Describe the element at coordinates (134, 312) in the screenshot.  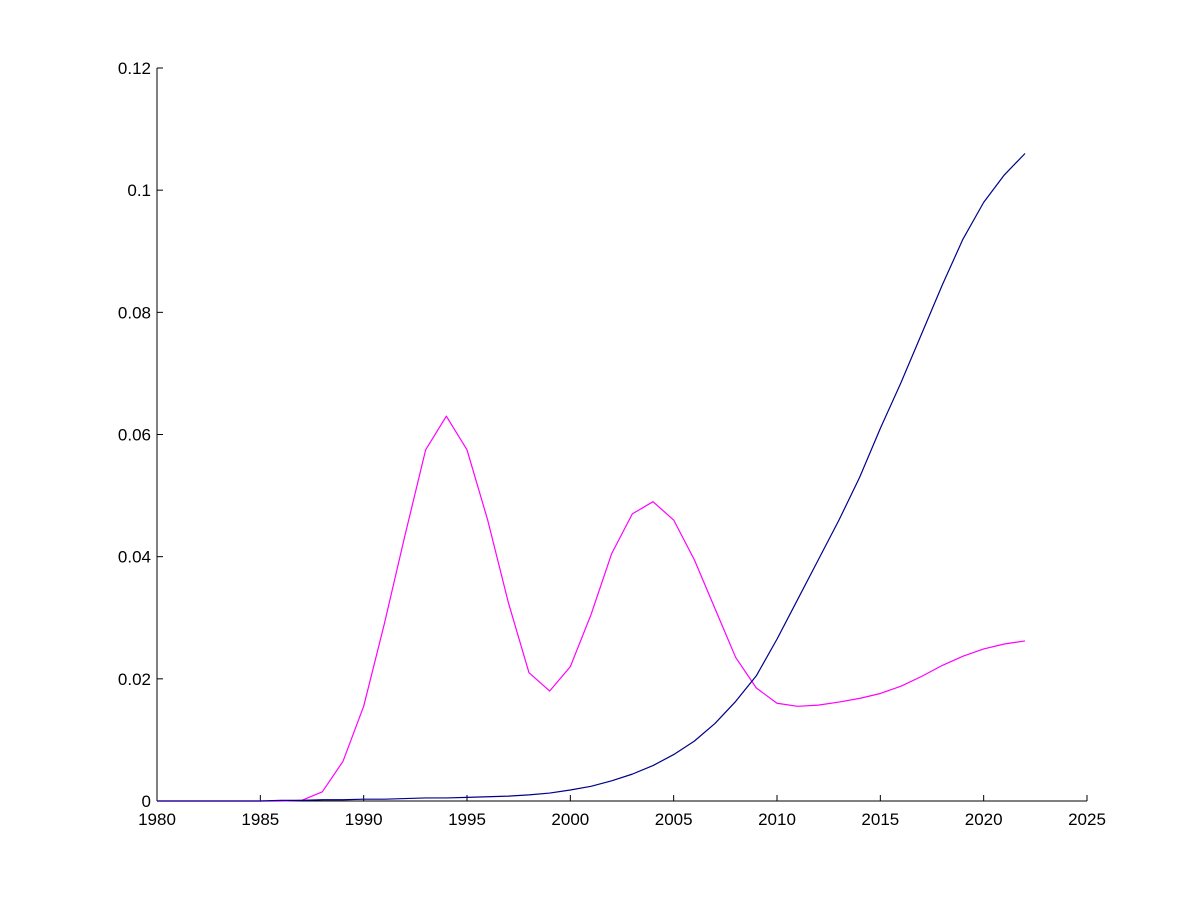
I see `y-tick-label: 0.08` at that location.